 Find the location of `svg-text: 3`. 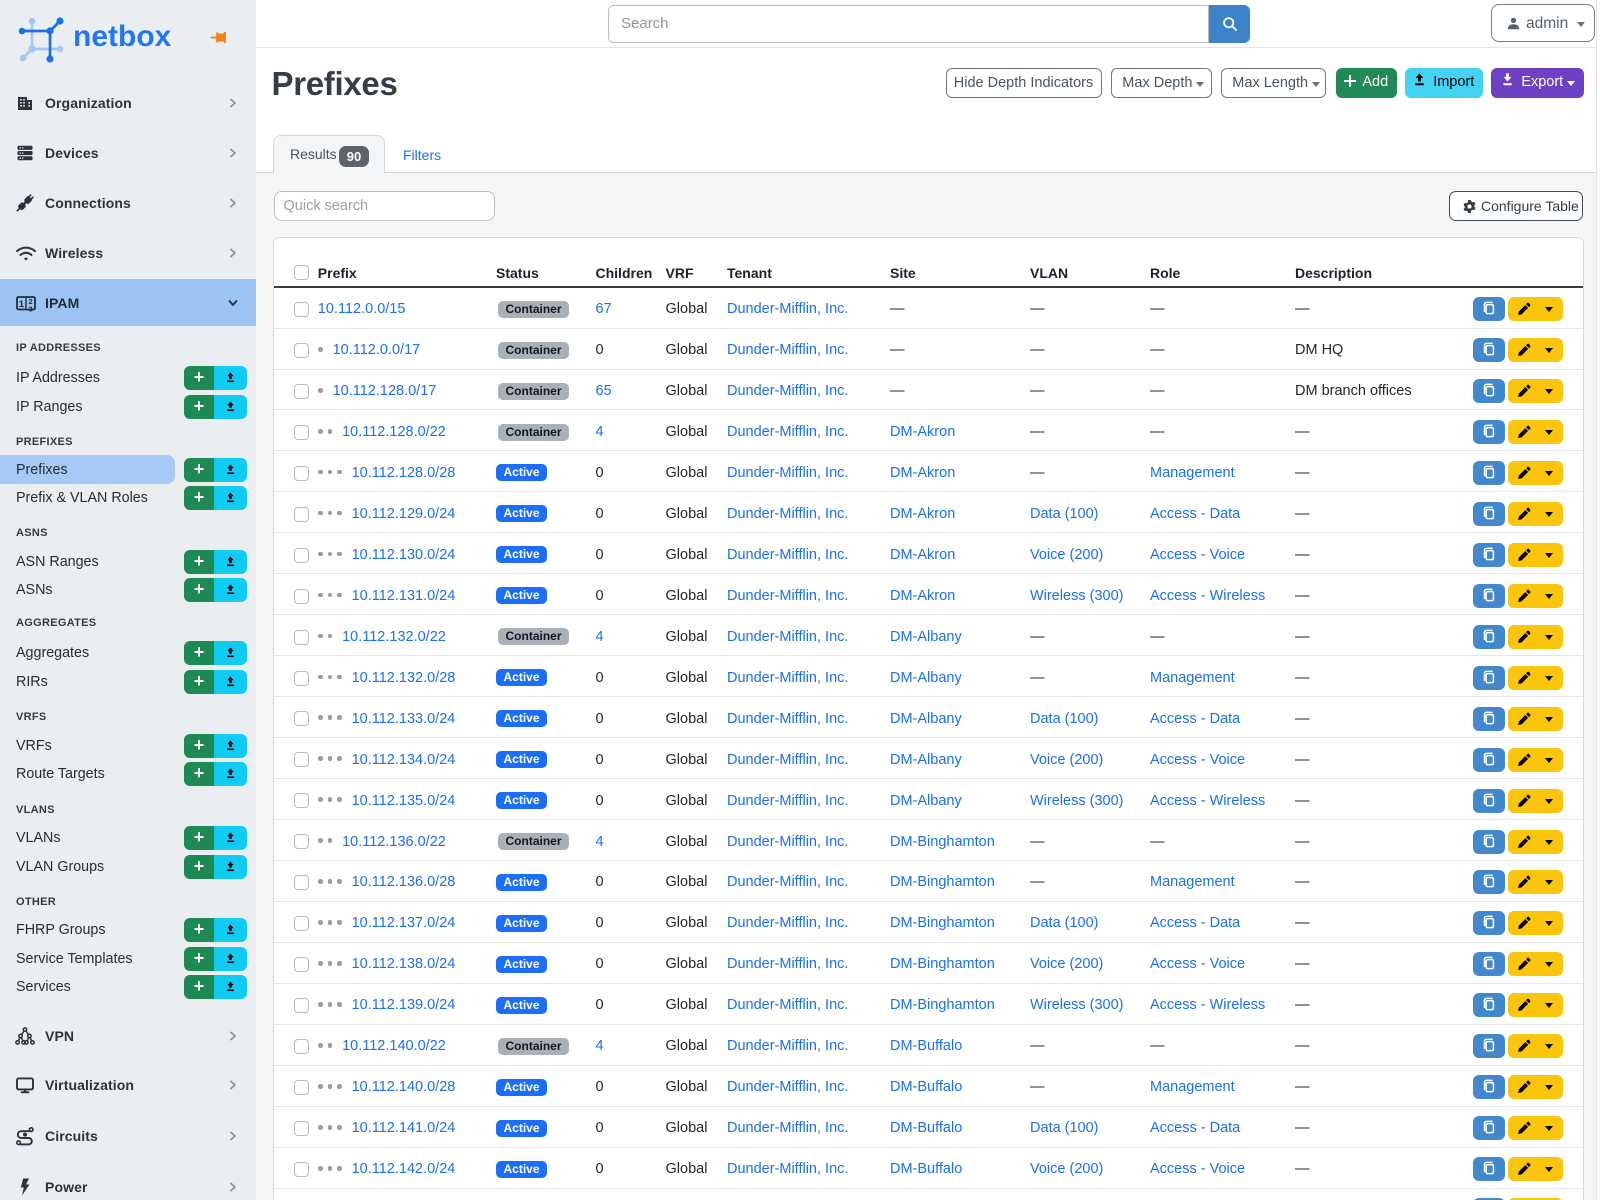

svg-text: 3 is located at coordinates (31, 308).